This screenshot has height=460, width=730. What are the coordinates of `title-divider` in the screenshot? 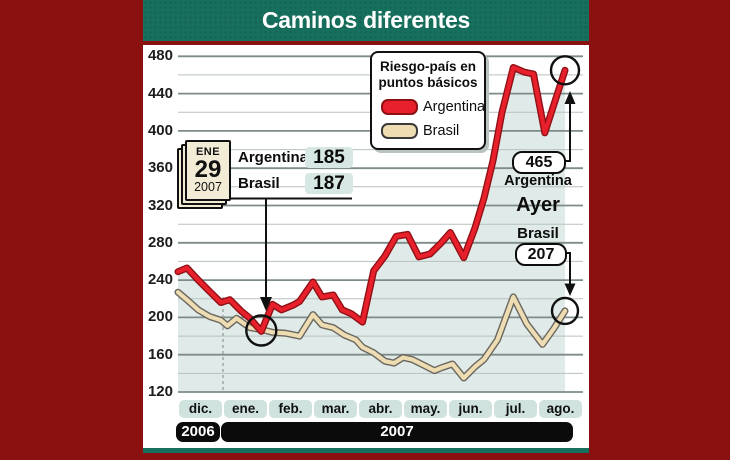 It's located at (366, 43).